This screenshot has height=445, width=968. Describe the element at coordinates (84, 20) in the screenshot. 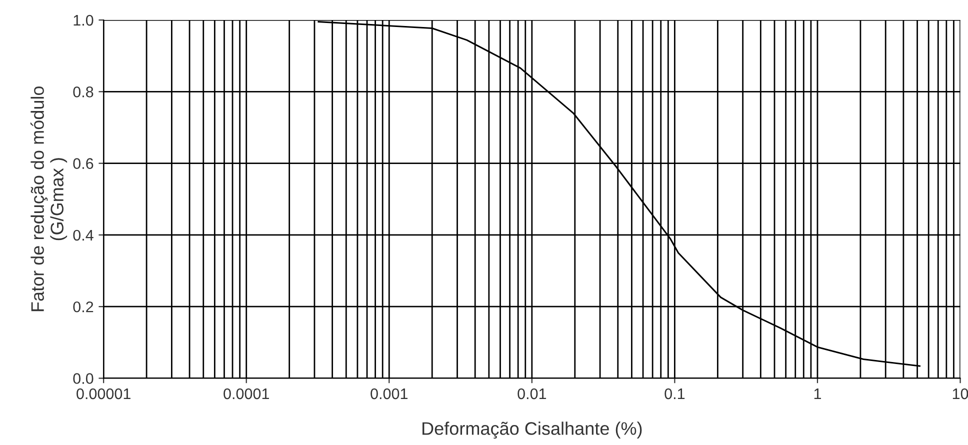

I see `y-tick-label: 1.0` at that location.